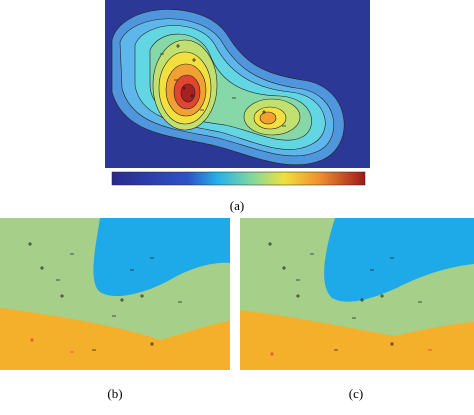 Image resolution: width=474 pixels, height=415 pixels. What do you see at coordinates (238, 178) in the screenshot?
I see `colorbar` at bounding box center [238, 178].